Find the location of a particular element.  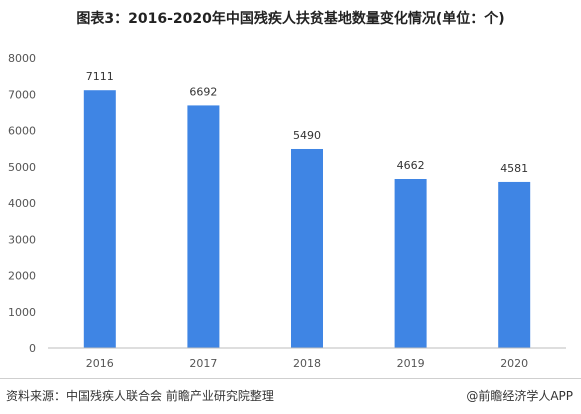

bar-2019 is located at coordinates (410, 263).